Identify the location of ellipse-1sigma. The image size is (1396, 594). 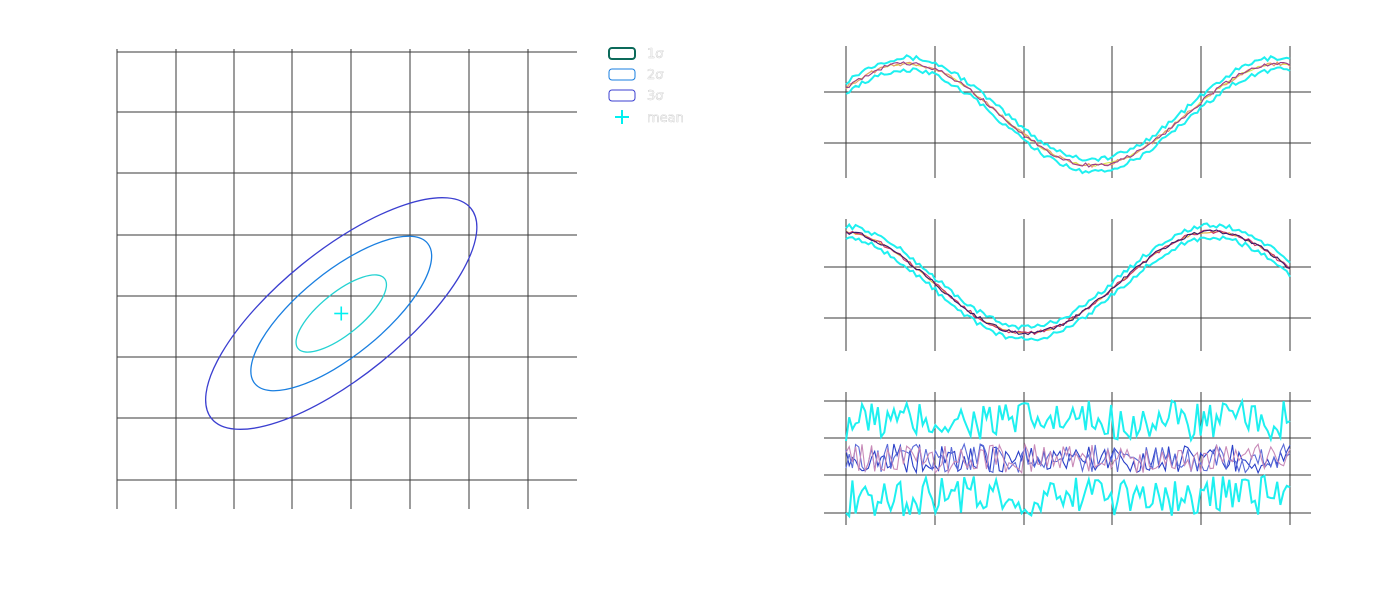
(341, 313).